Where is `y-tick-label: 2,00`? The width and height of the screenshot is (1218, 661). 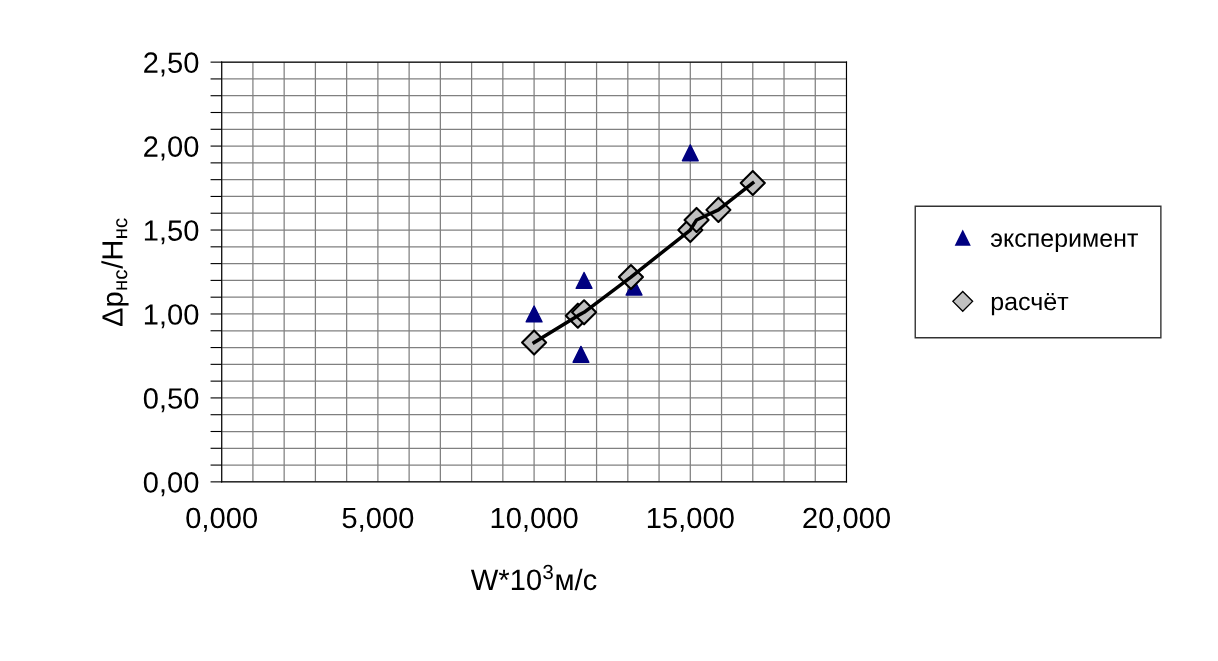
y-tick-label: 2,00 is located at coordinates (171, 148).